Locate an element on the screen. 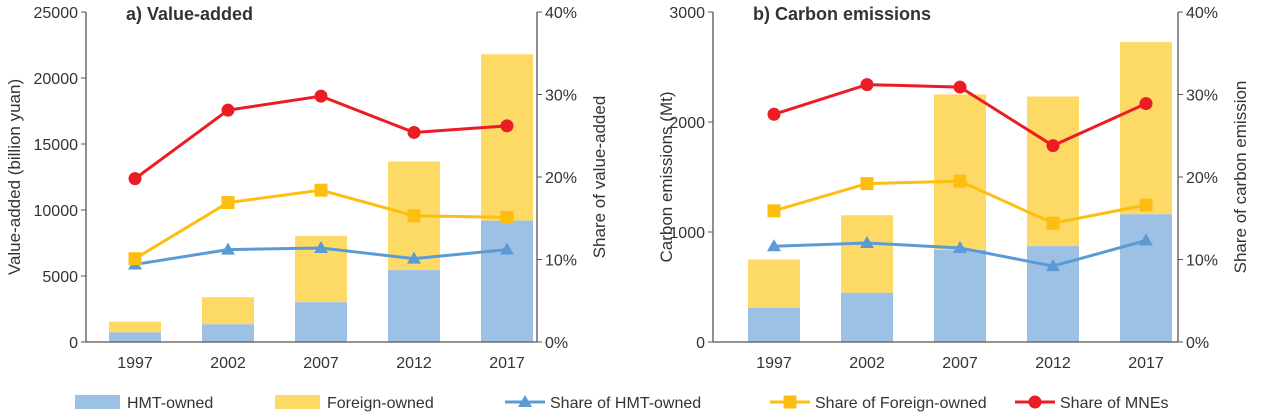 The height and width of the screenshot is (413, 1269). legend-label: Share of MNEs is located at coordinates (1114, 403).